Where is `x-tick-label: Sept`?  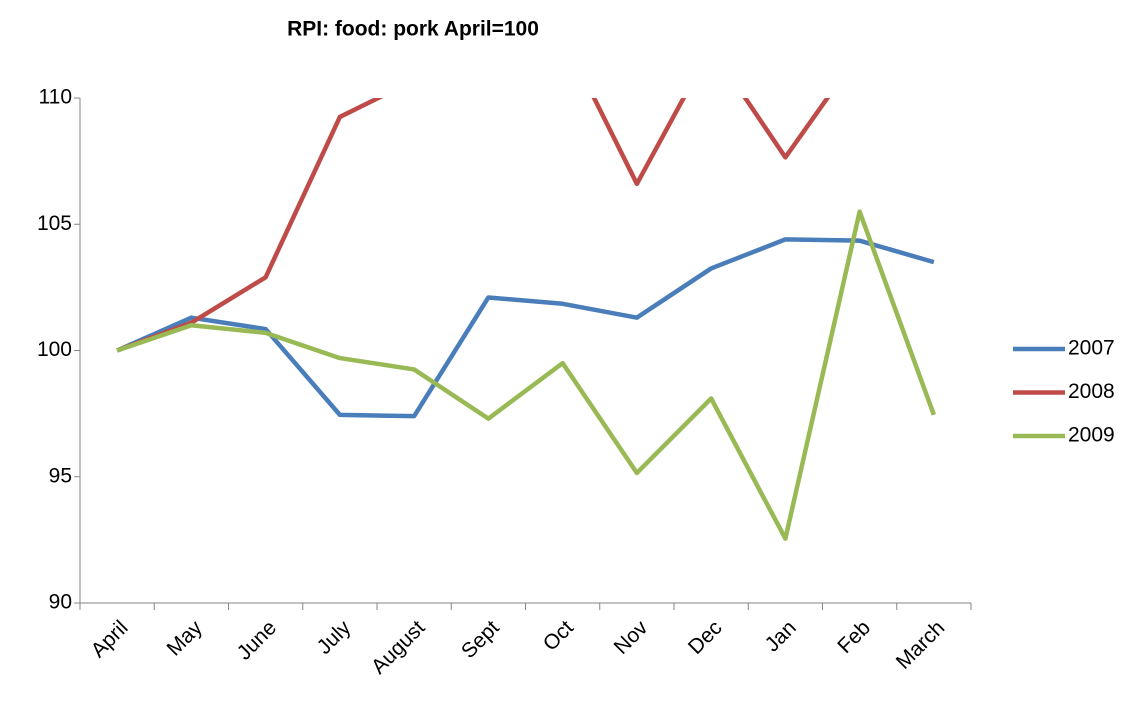 x-tick-label: Sept is located at coordinates (480, 639).